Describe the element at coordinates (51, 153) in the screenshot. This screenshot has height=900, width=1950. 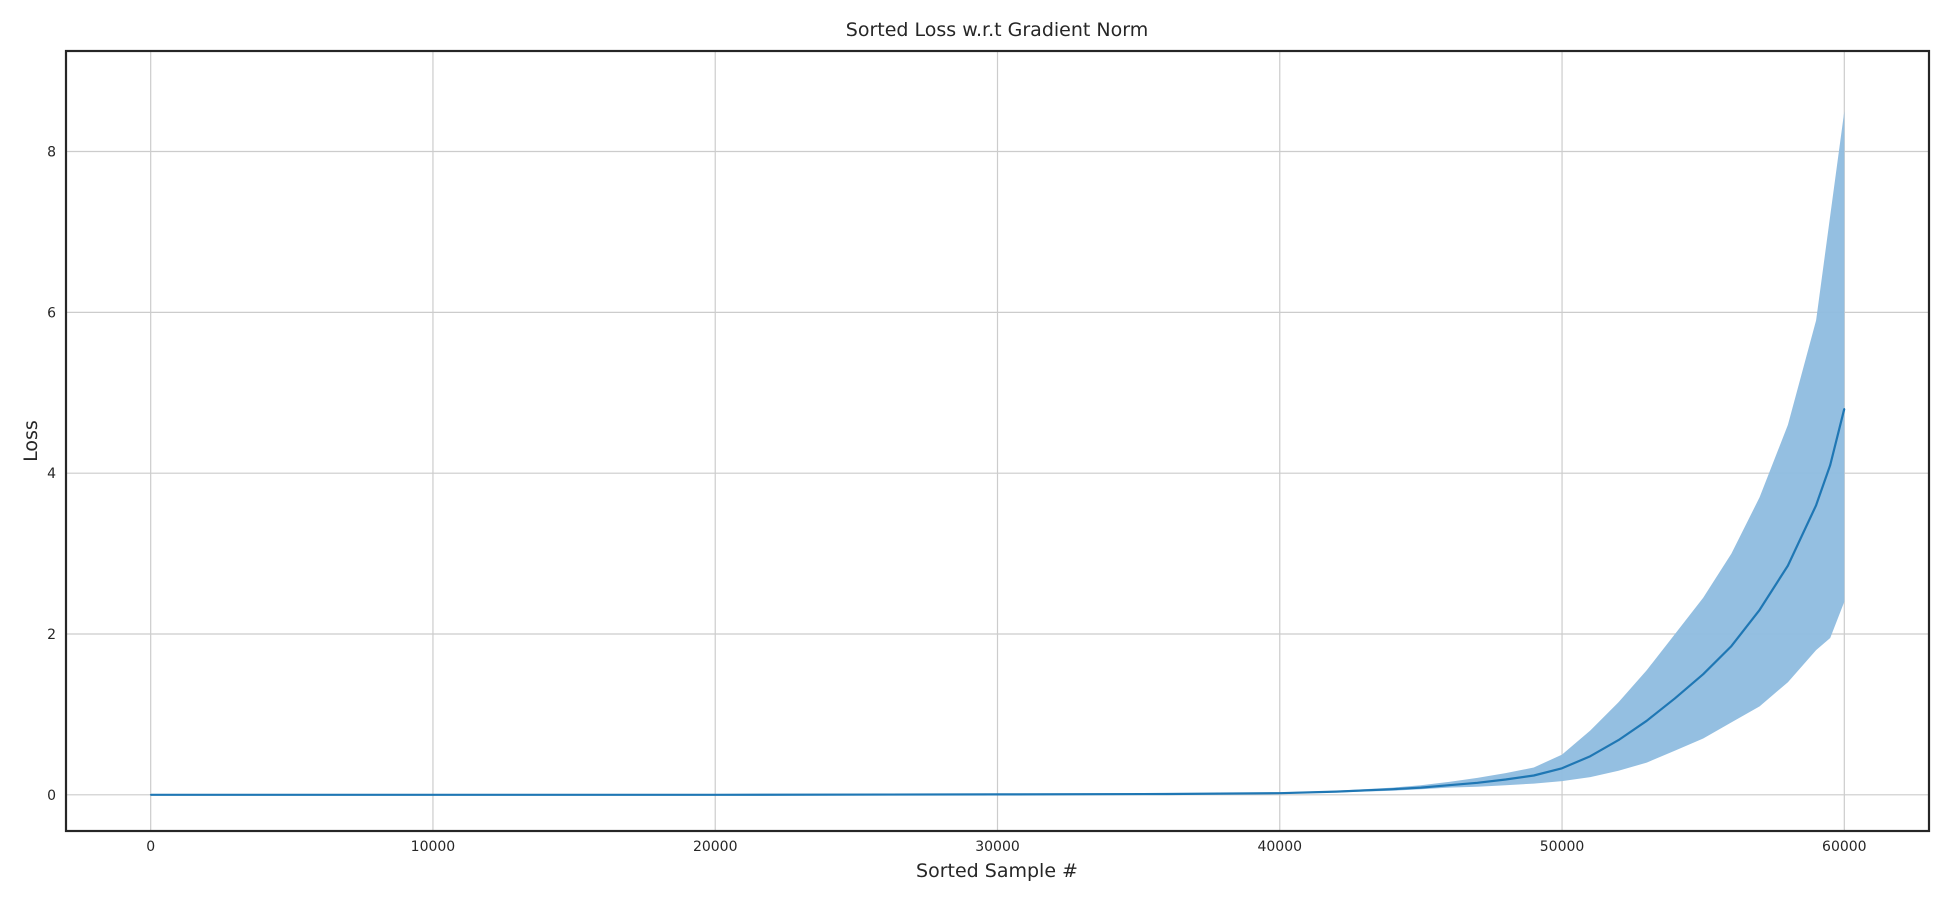
I see `y-tick-label: 8` at that location.